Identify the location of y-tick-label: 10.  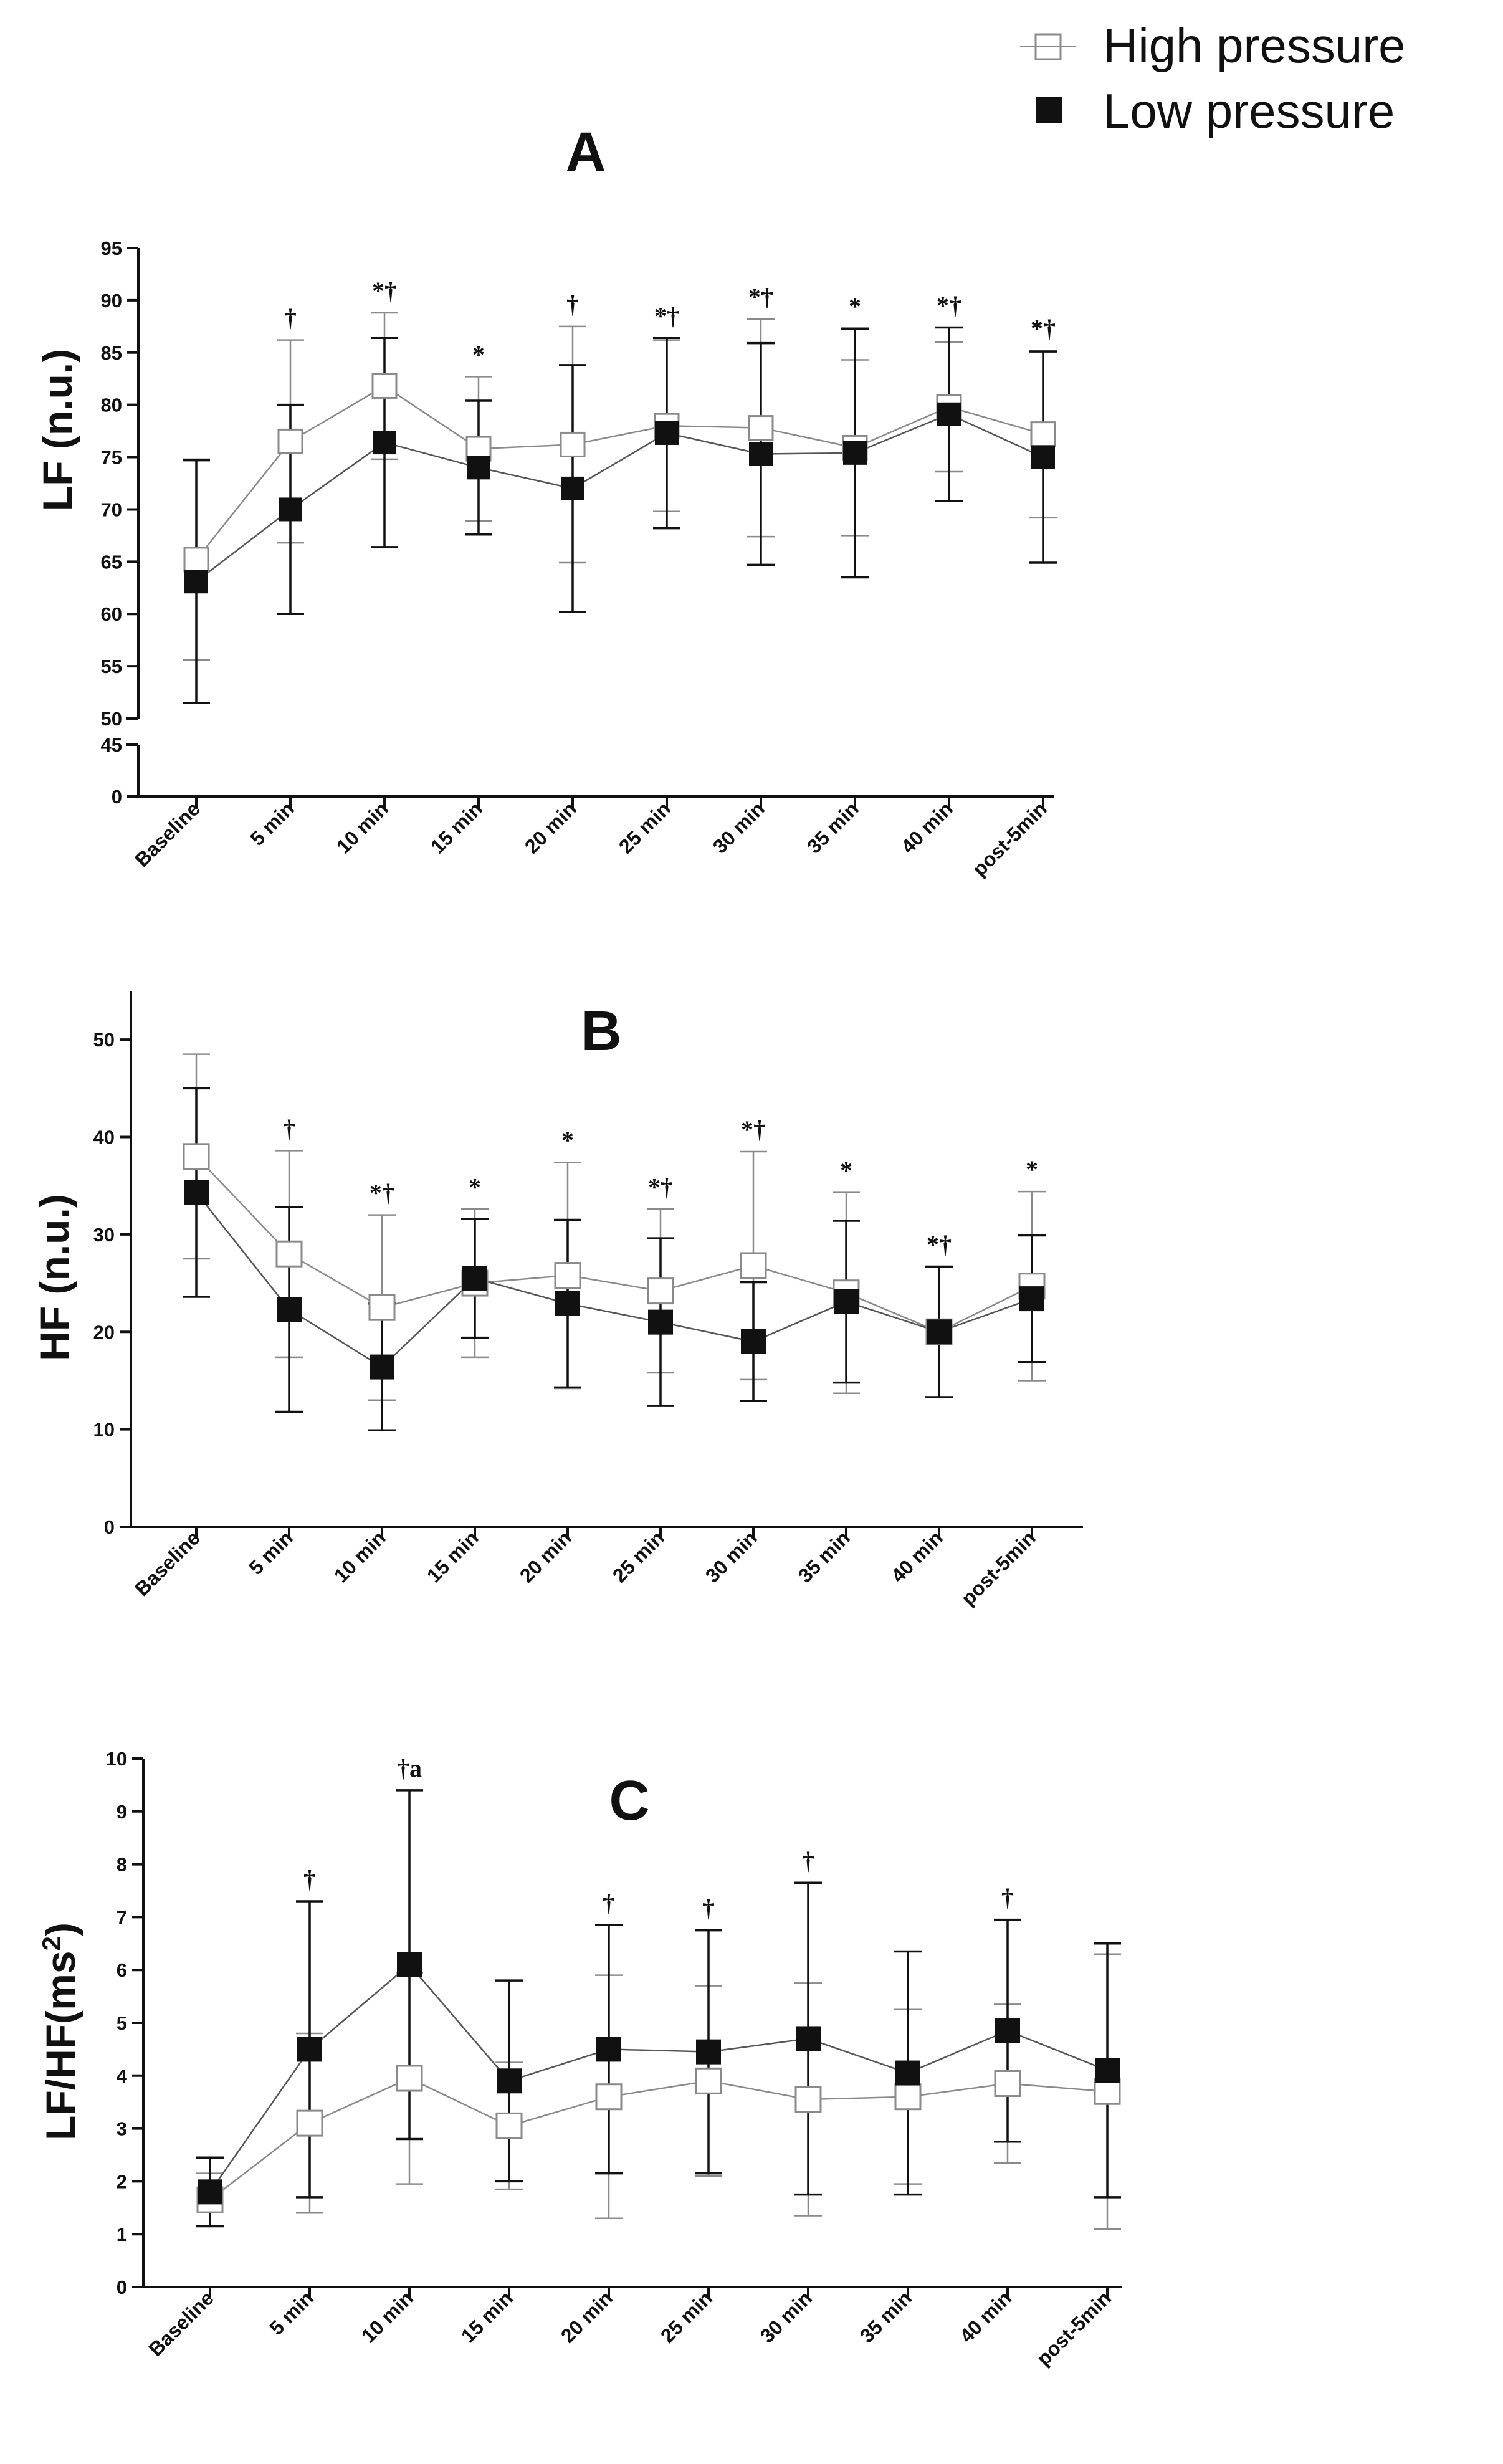
(104, 1430).